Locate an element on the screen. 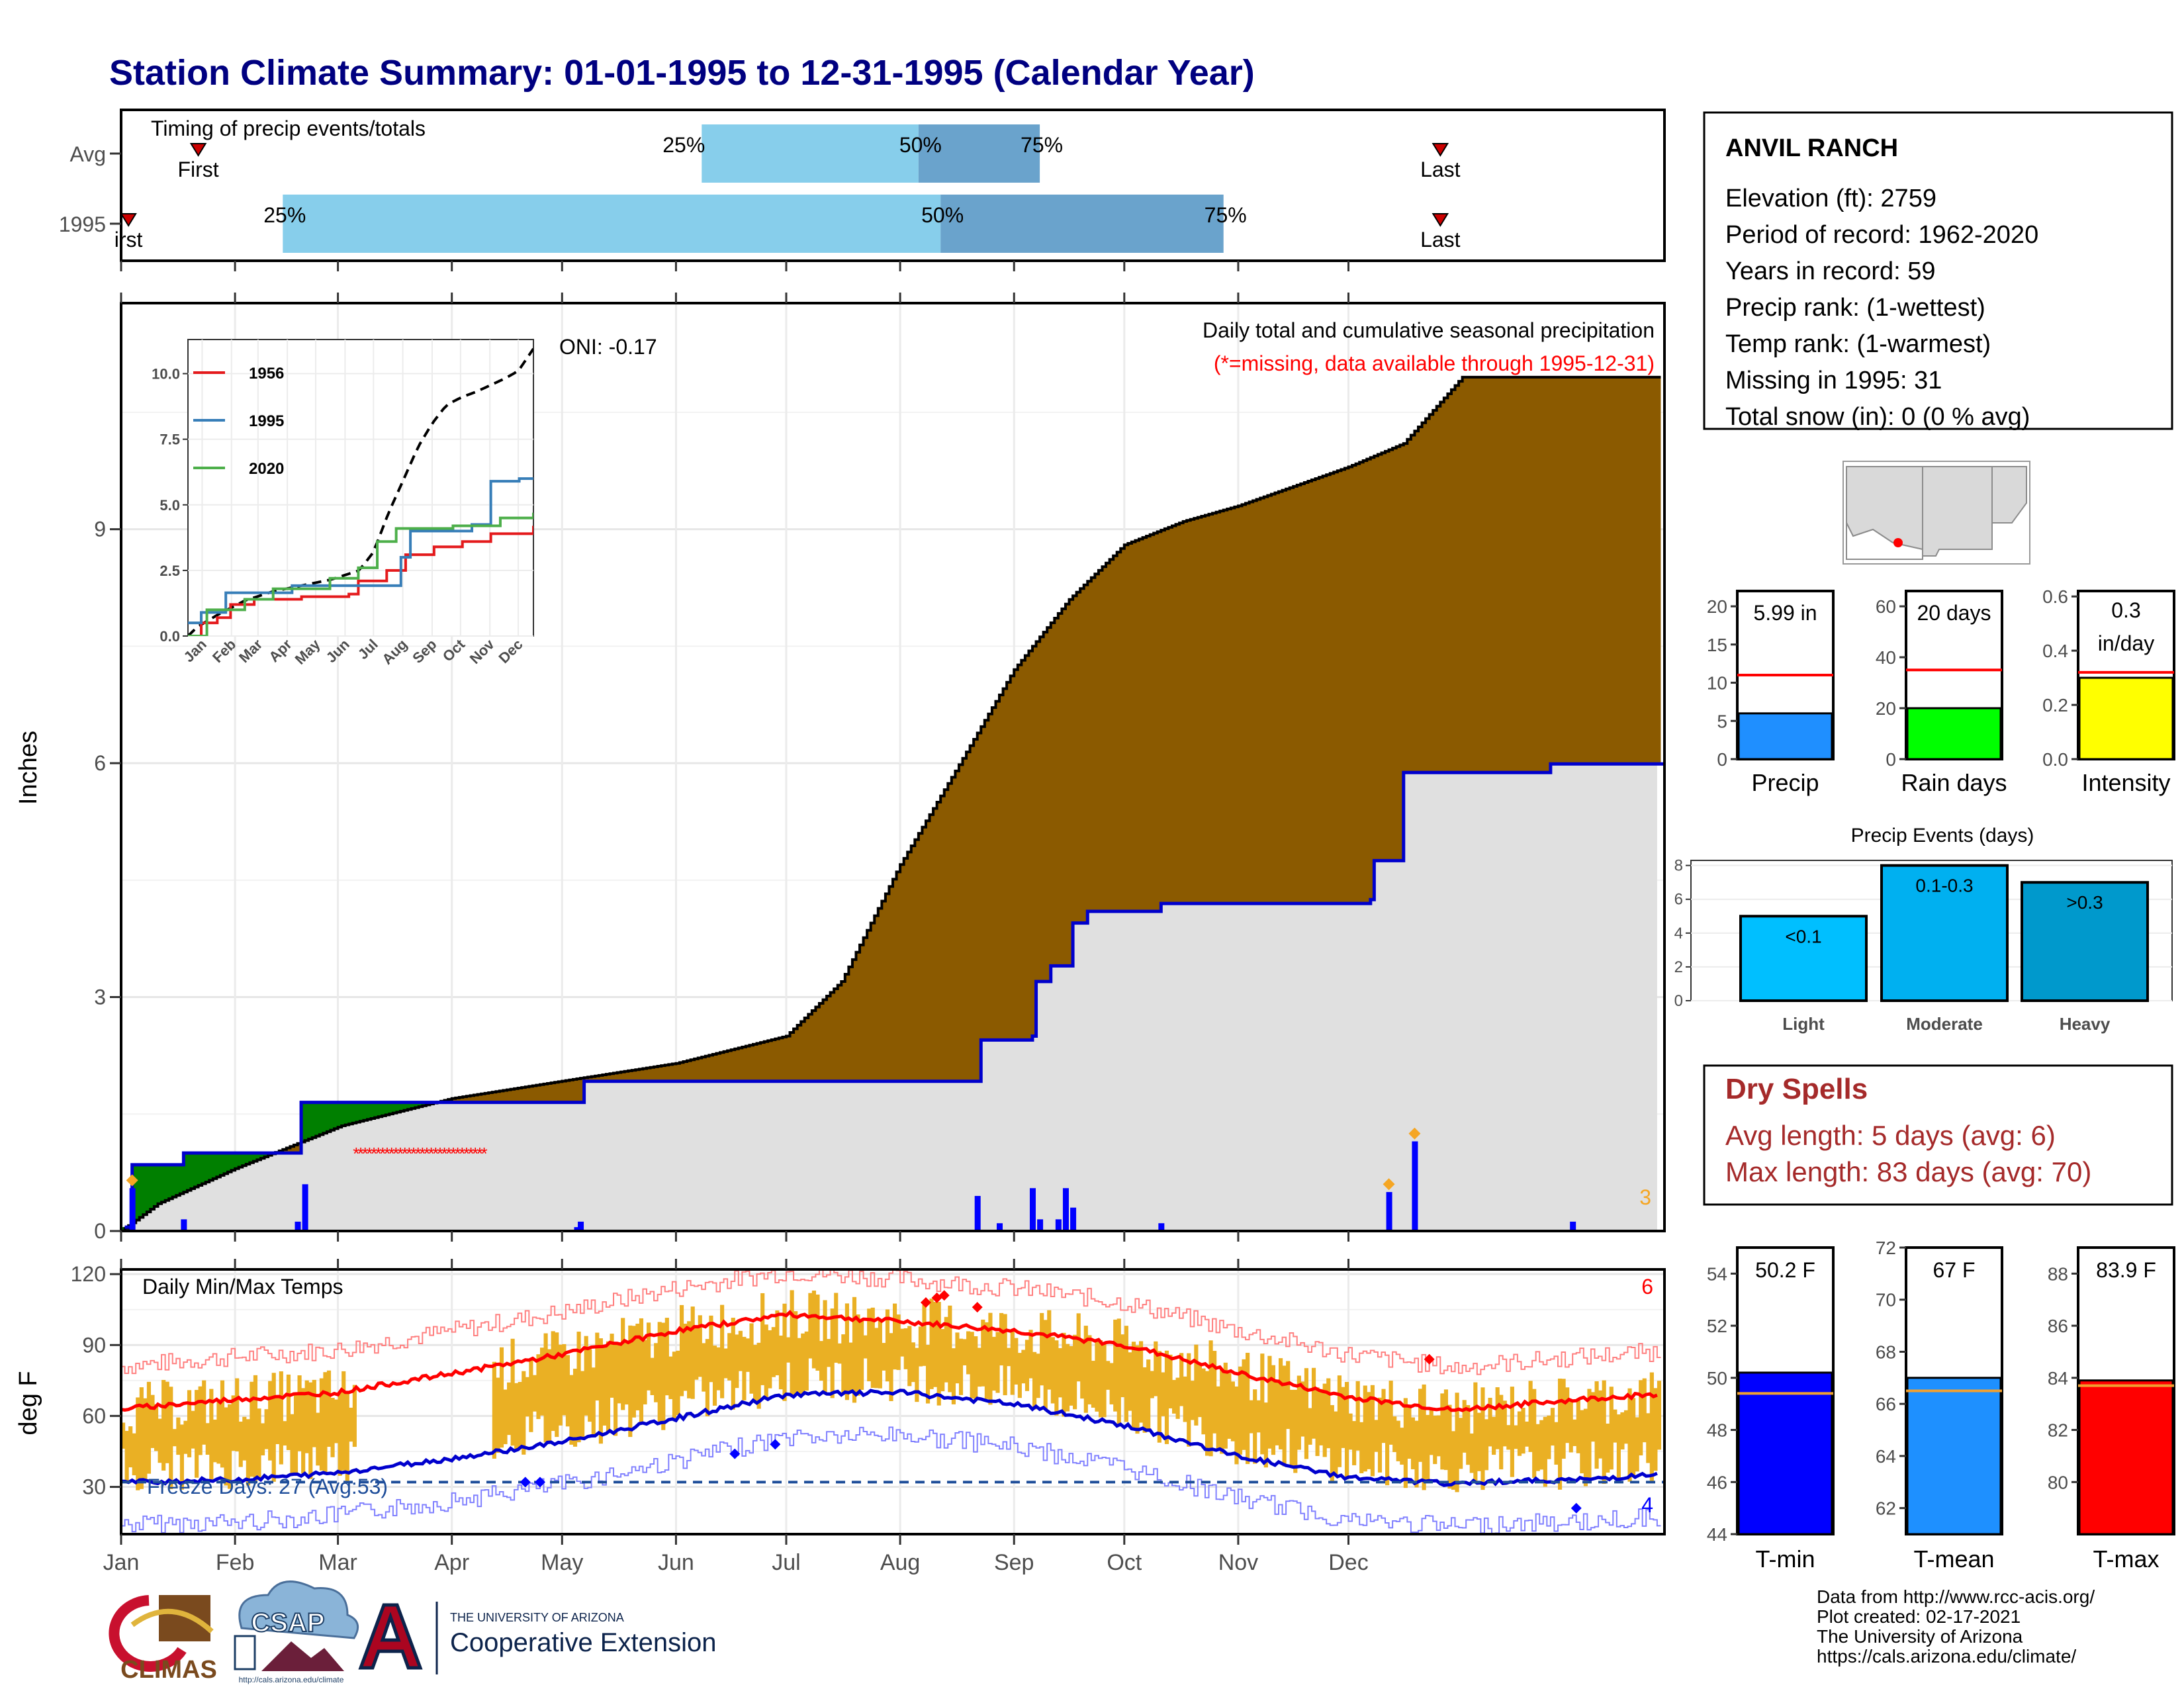 This screenshot has height=1691, width=2184. temp-bar-value is located at coordinates (1785, 1453).